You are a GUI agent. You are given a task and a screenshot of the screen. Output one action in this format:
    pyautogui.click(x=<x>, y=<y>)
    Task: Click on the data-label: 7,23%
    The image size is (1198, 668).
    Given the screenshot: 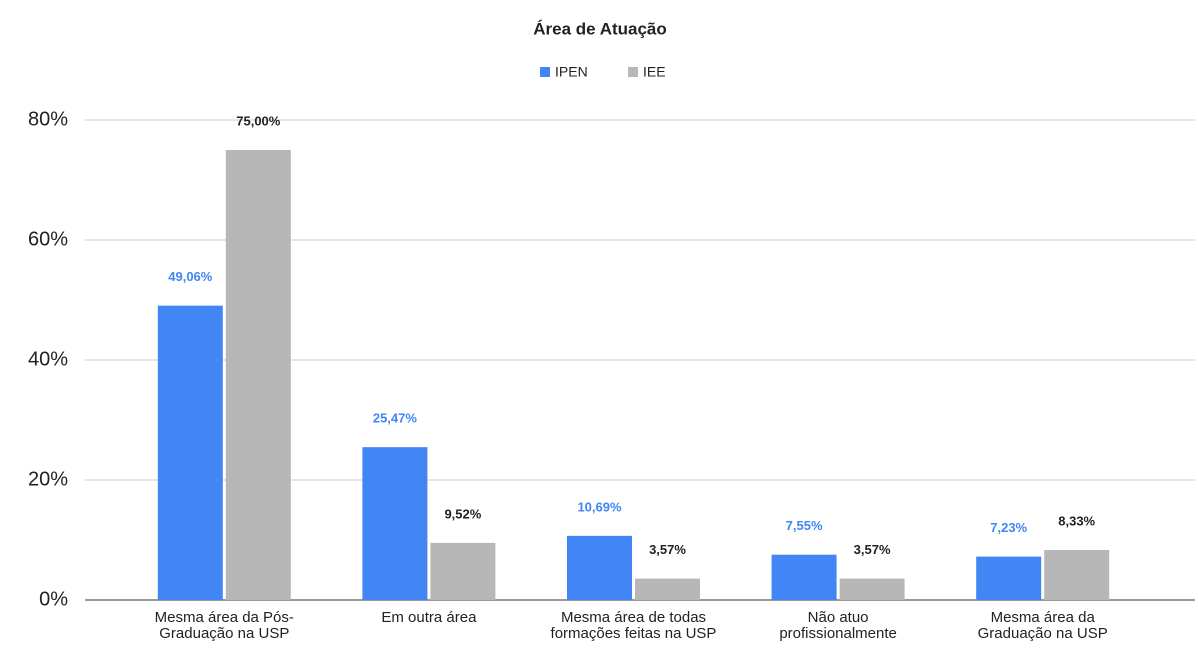 What is the action you would take?
    pyautogui.click(x=1008, y=527)
    